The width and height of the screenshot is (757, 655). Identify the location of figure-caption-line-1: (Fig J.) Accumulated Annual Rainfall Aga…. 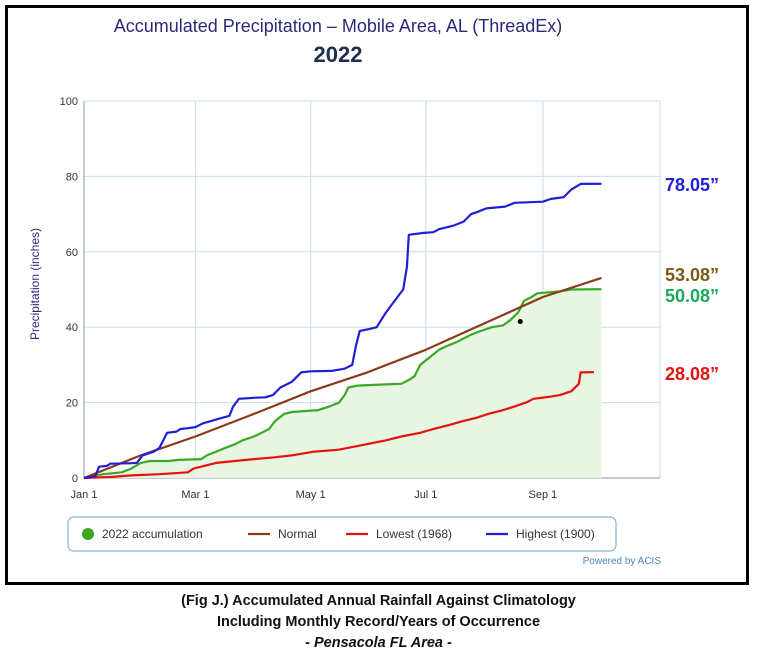
(378, 601).